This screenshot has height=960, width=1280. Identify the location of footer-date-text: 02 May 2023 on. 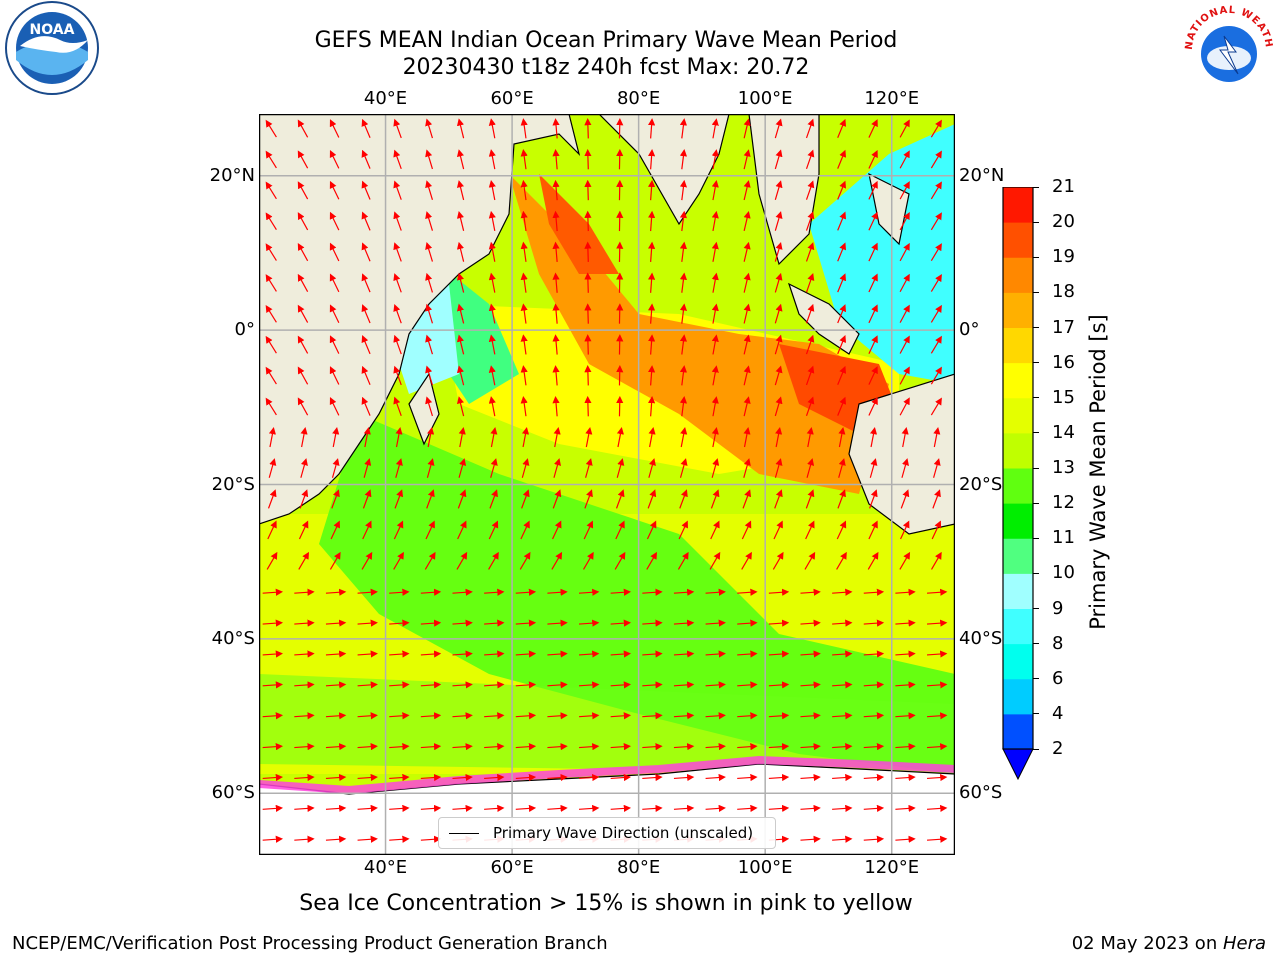
(1147, 943).